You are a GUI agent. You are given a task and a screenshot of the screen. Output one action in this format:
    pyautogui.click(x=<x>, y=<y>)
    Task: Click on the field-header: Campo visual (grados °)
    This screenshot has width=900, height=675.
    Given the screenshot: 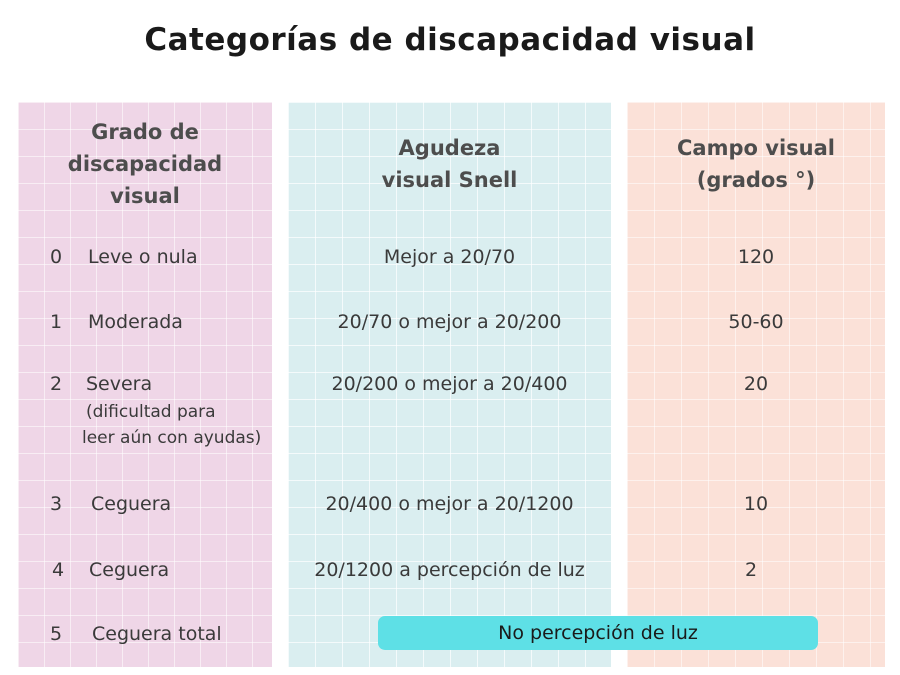 What is the action you would take?
    pyautogui.click(x=756, y=164)
    